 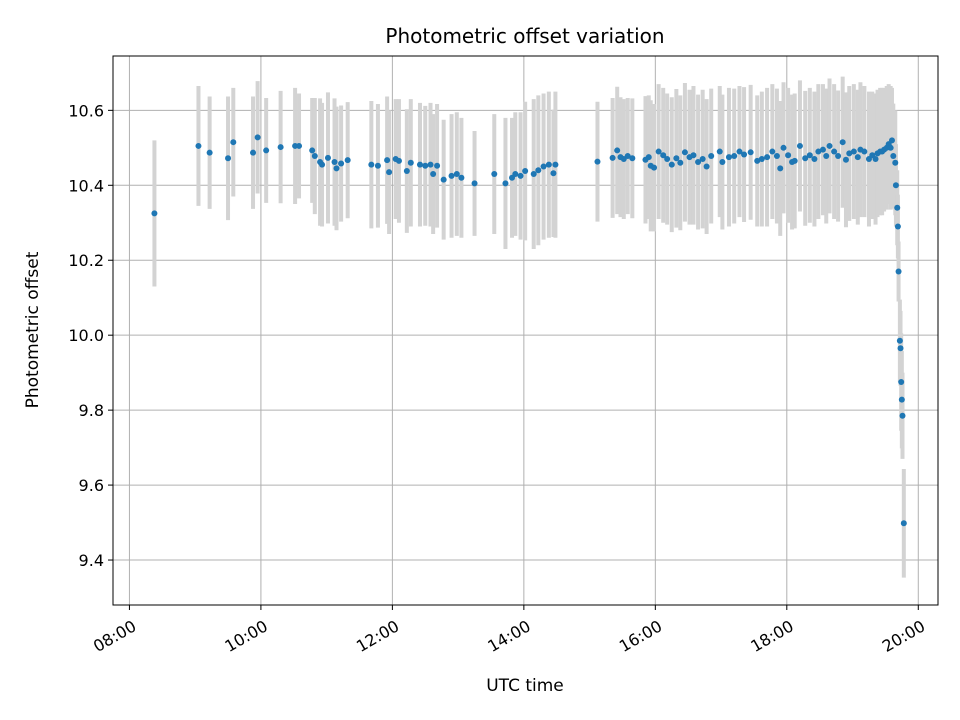 What do you see at coordinates (86, 185) in the screenshot?
I see `y-tick-label: 10.4` at bounding box center [86, 185].